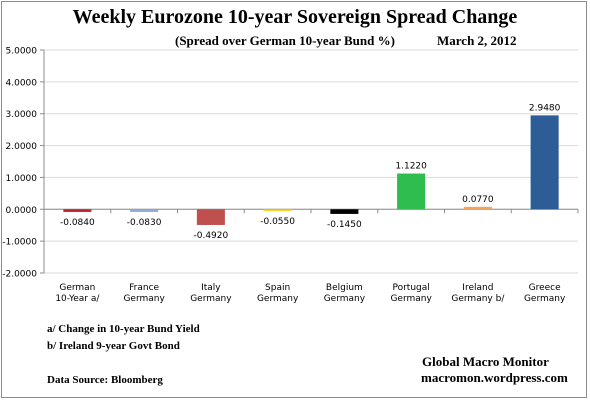 The width and height of the screenshot is (590, 401). What do you see at coordinates (105, 380) in the screenshot?
I see `data-source: Data Source: Bloomberg` at bounding box center [105, 380].